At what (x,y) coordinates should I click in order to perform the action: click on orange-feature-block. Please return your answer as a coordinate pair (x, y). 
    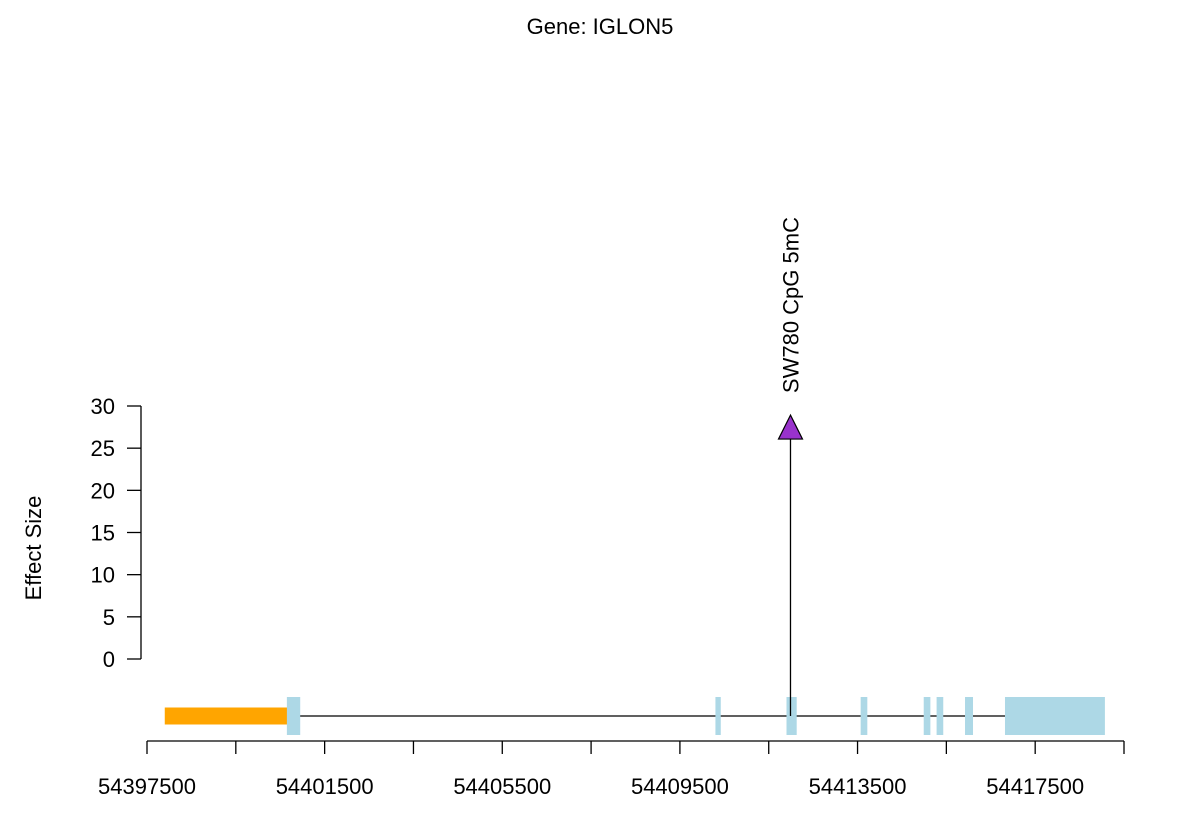
    Looking at the image, I should click on (230, 716).